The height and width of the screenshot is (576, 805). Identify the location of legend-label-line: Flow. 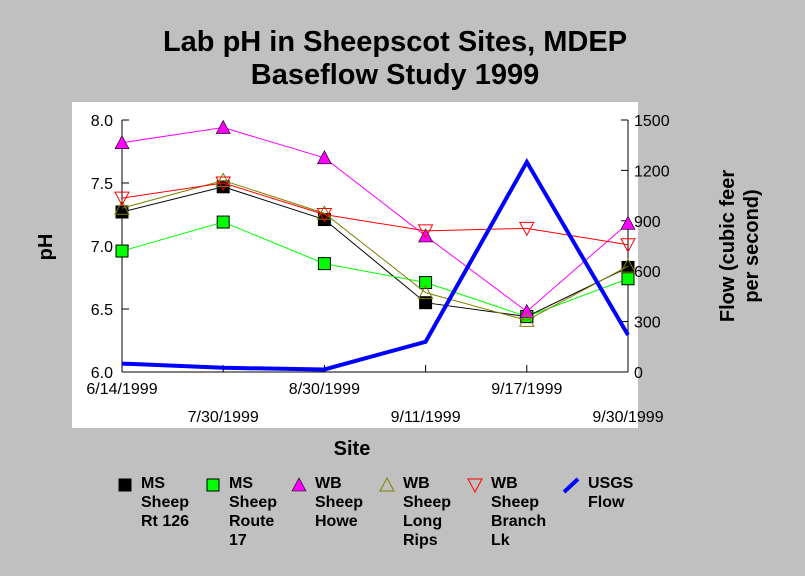
(606, 502).